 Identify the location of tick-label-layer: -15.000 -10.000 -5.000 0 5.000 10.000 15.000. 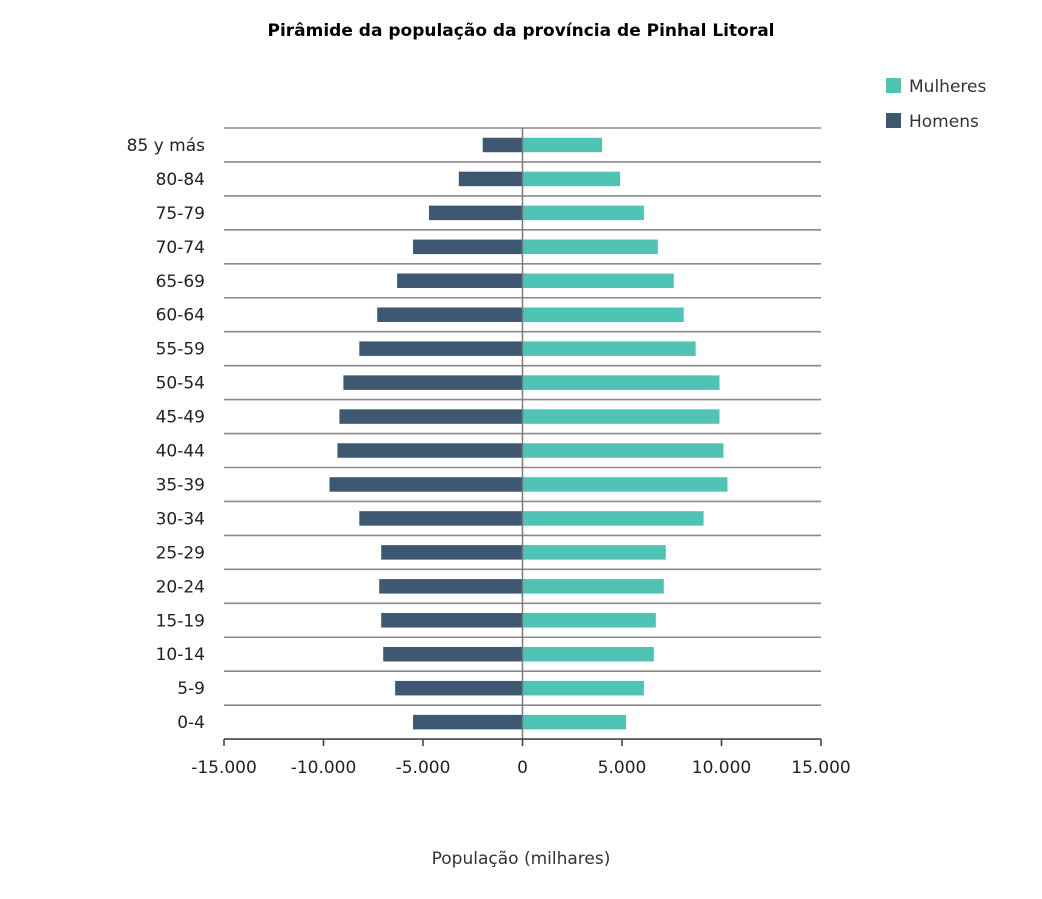
(521, 768).